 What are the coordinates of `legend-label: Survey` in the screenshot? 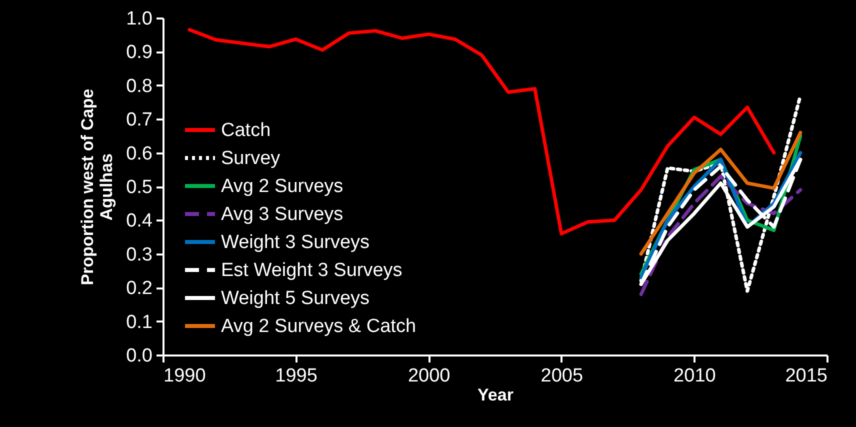 It's located at (251, 158).